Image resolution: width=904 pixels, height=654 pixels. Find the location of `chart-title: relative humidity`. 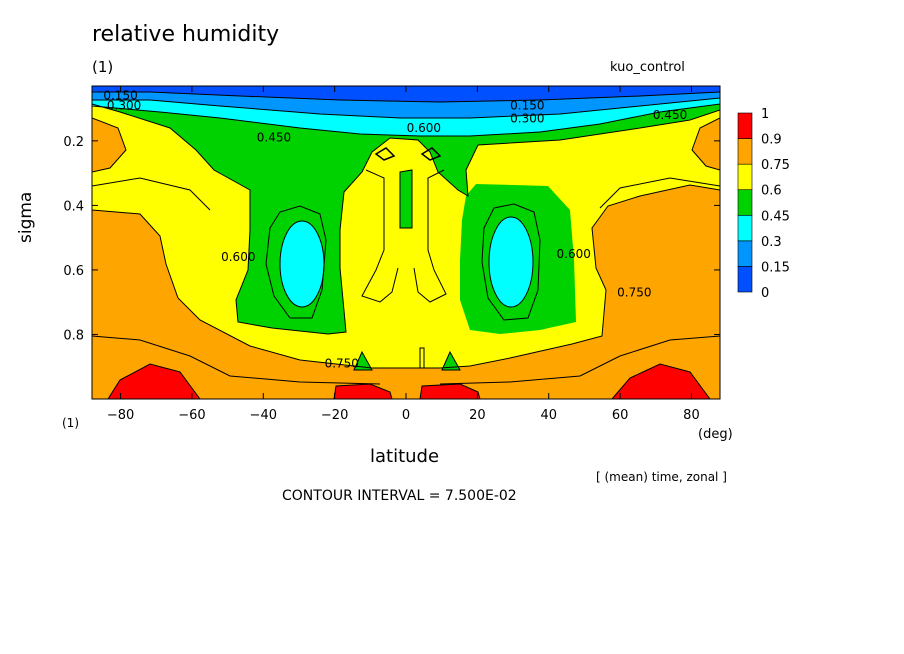

chart-title: relative humidity is located at coordinates (186, 34).